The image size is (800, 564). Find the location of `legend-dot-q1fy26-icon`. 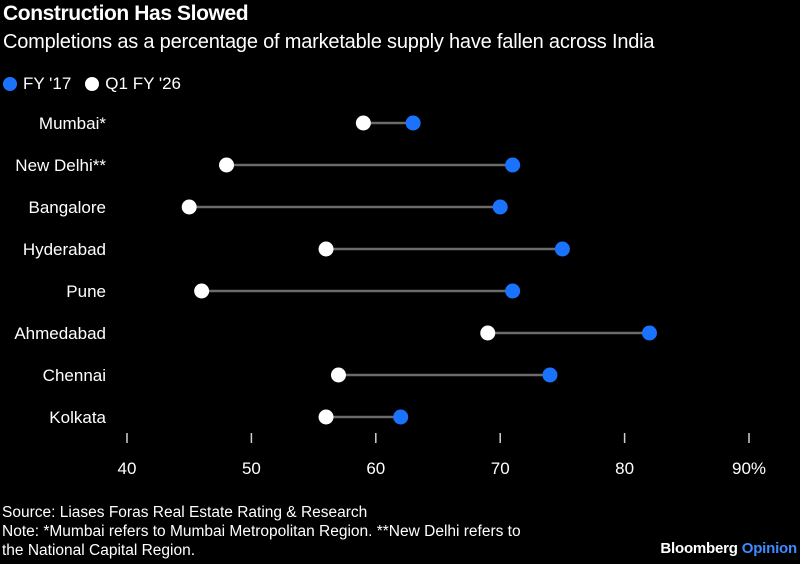

legend-dot-q1fy26-icon is located at coordinates (92, 84).